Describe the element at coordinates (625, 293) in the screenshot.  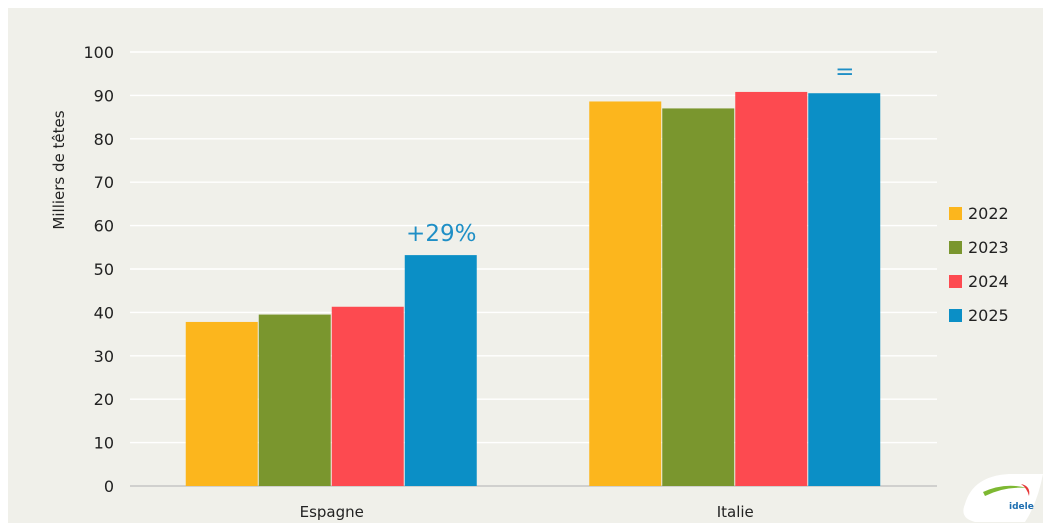
I see `bar-italie-2022` at that location.